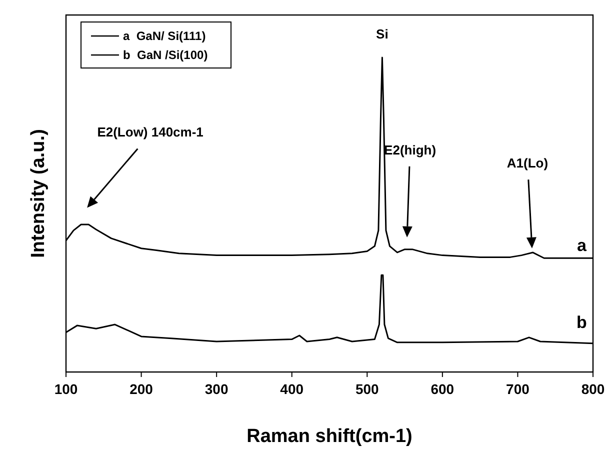  I want to click on x-tick-label: 700, so click(518, 389).